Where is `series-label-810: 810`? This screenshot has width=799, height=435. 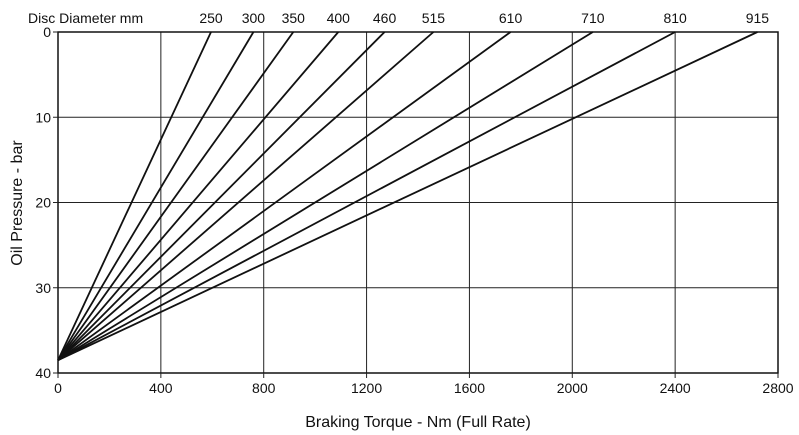 series-label-810: 810 is located at coordinates (675, 18).